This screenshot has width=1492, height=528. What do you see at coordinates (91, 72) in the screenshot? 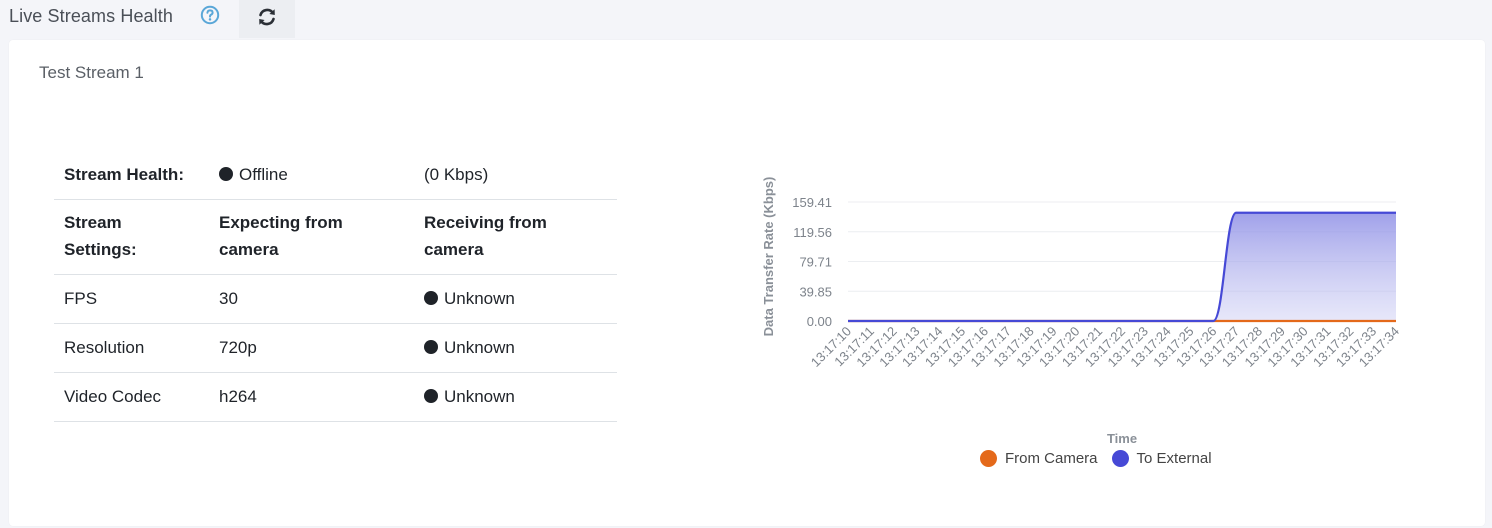
I see `stream-name: Test Stream 1` at bounding box center [91, 72].